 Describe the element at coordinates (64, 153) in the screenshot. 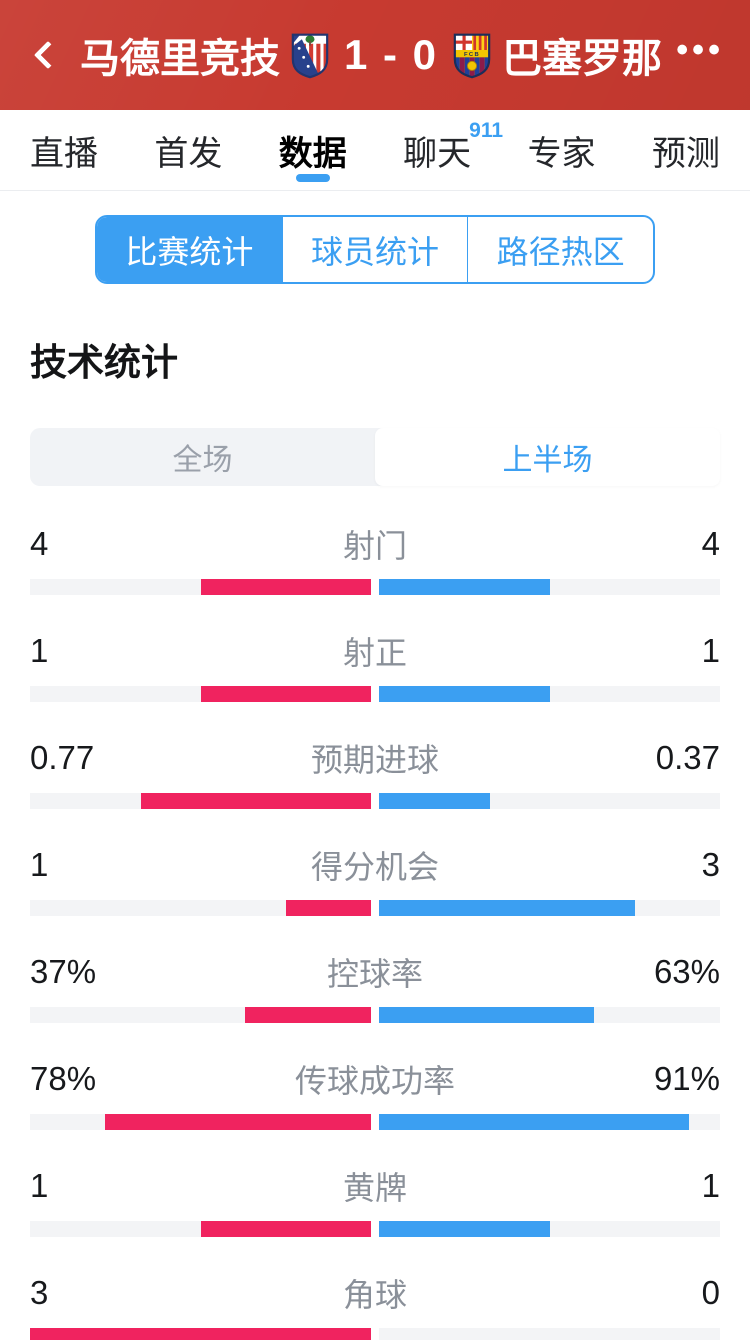

I see `tab-live: 直播` at that location.